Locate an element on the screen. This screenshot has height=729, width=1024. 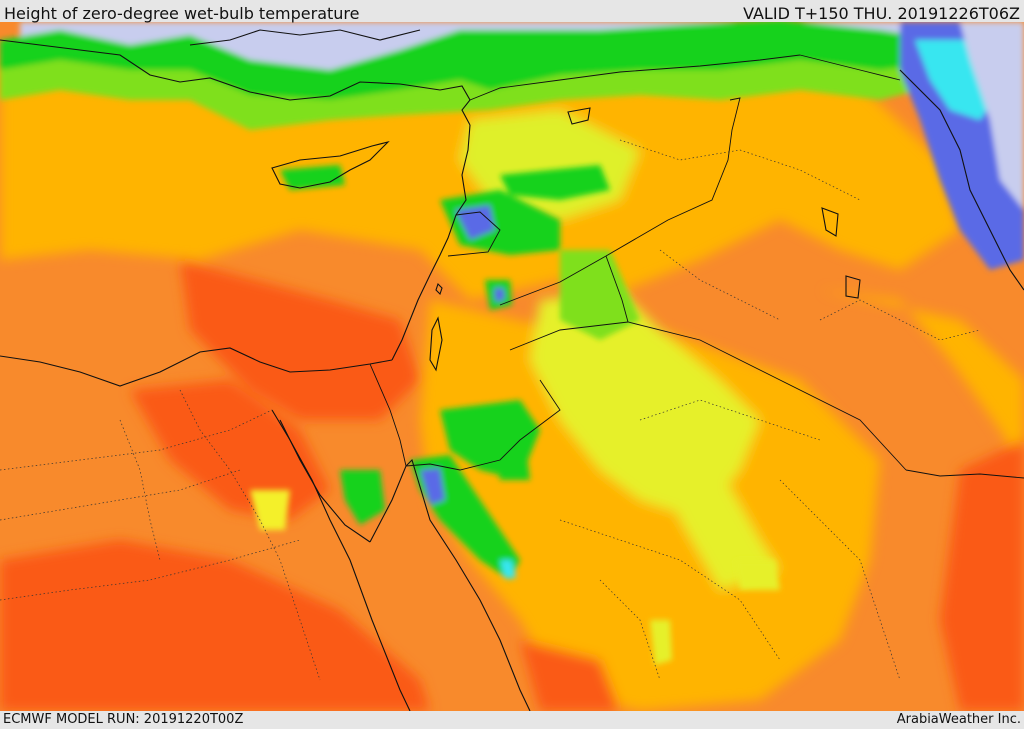
coast-north is located at coordinates (305, 37).